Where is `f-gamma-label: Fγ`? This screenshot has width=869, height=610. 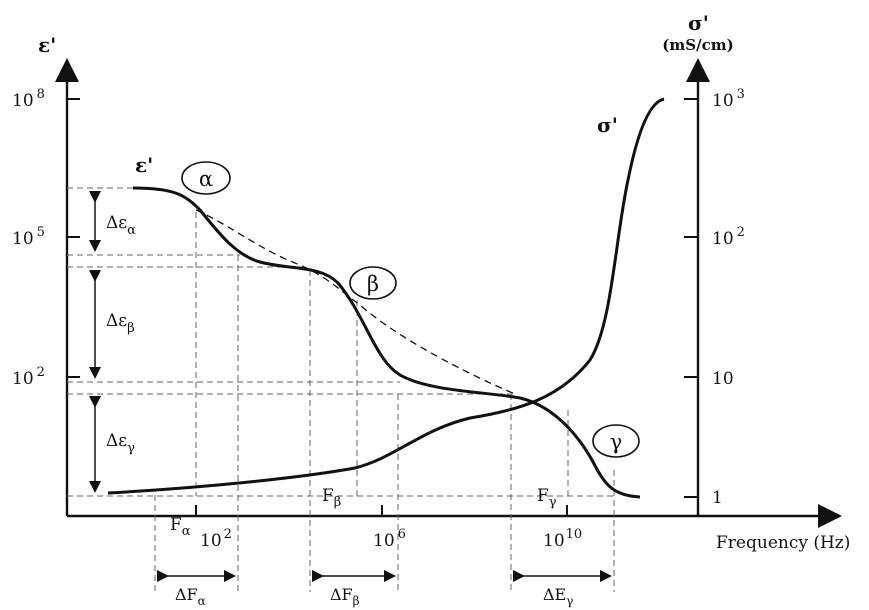
f-gamma-label: Fγ is located at coordinates (547, 498).